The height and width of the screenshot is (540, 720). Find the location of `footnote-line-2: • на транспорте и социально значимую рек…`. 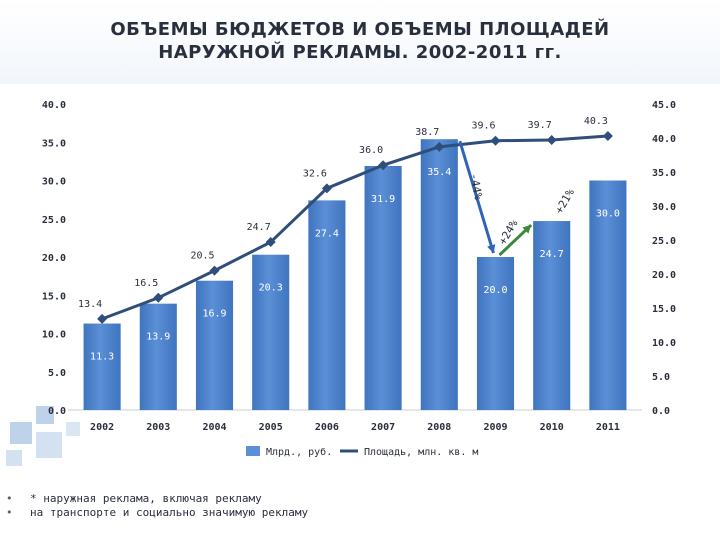

footnote-line-2: • на транспорте и социально значимую рек… is located at coordinates (356, 513).